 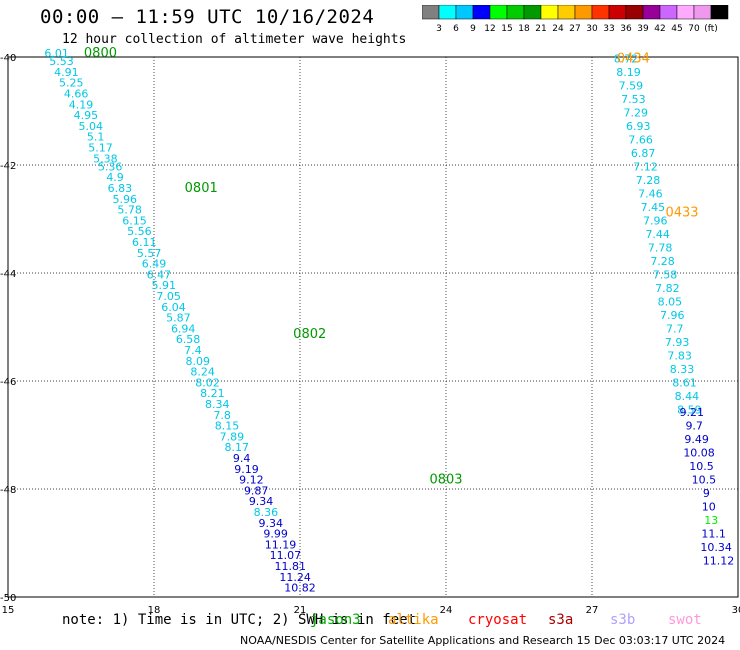 I want to click on data-point-altika: 8.44, so click(x=687, y=396).